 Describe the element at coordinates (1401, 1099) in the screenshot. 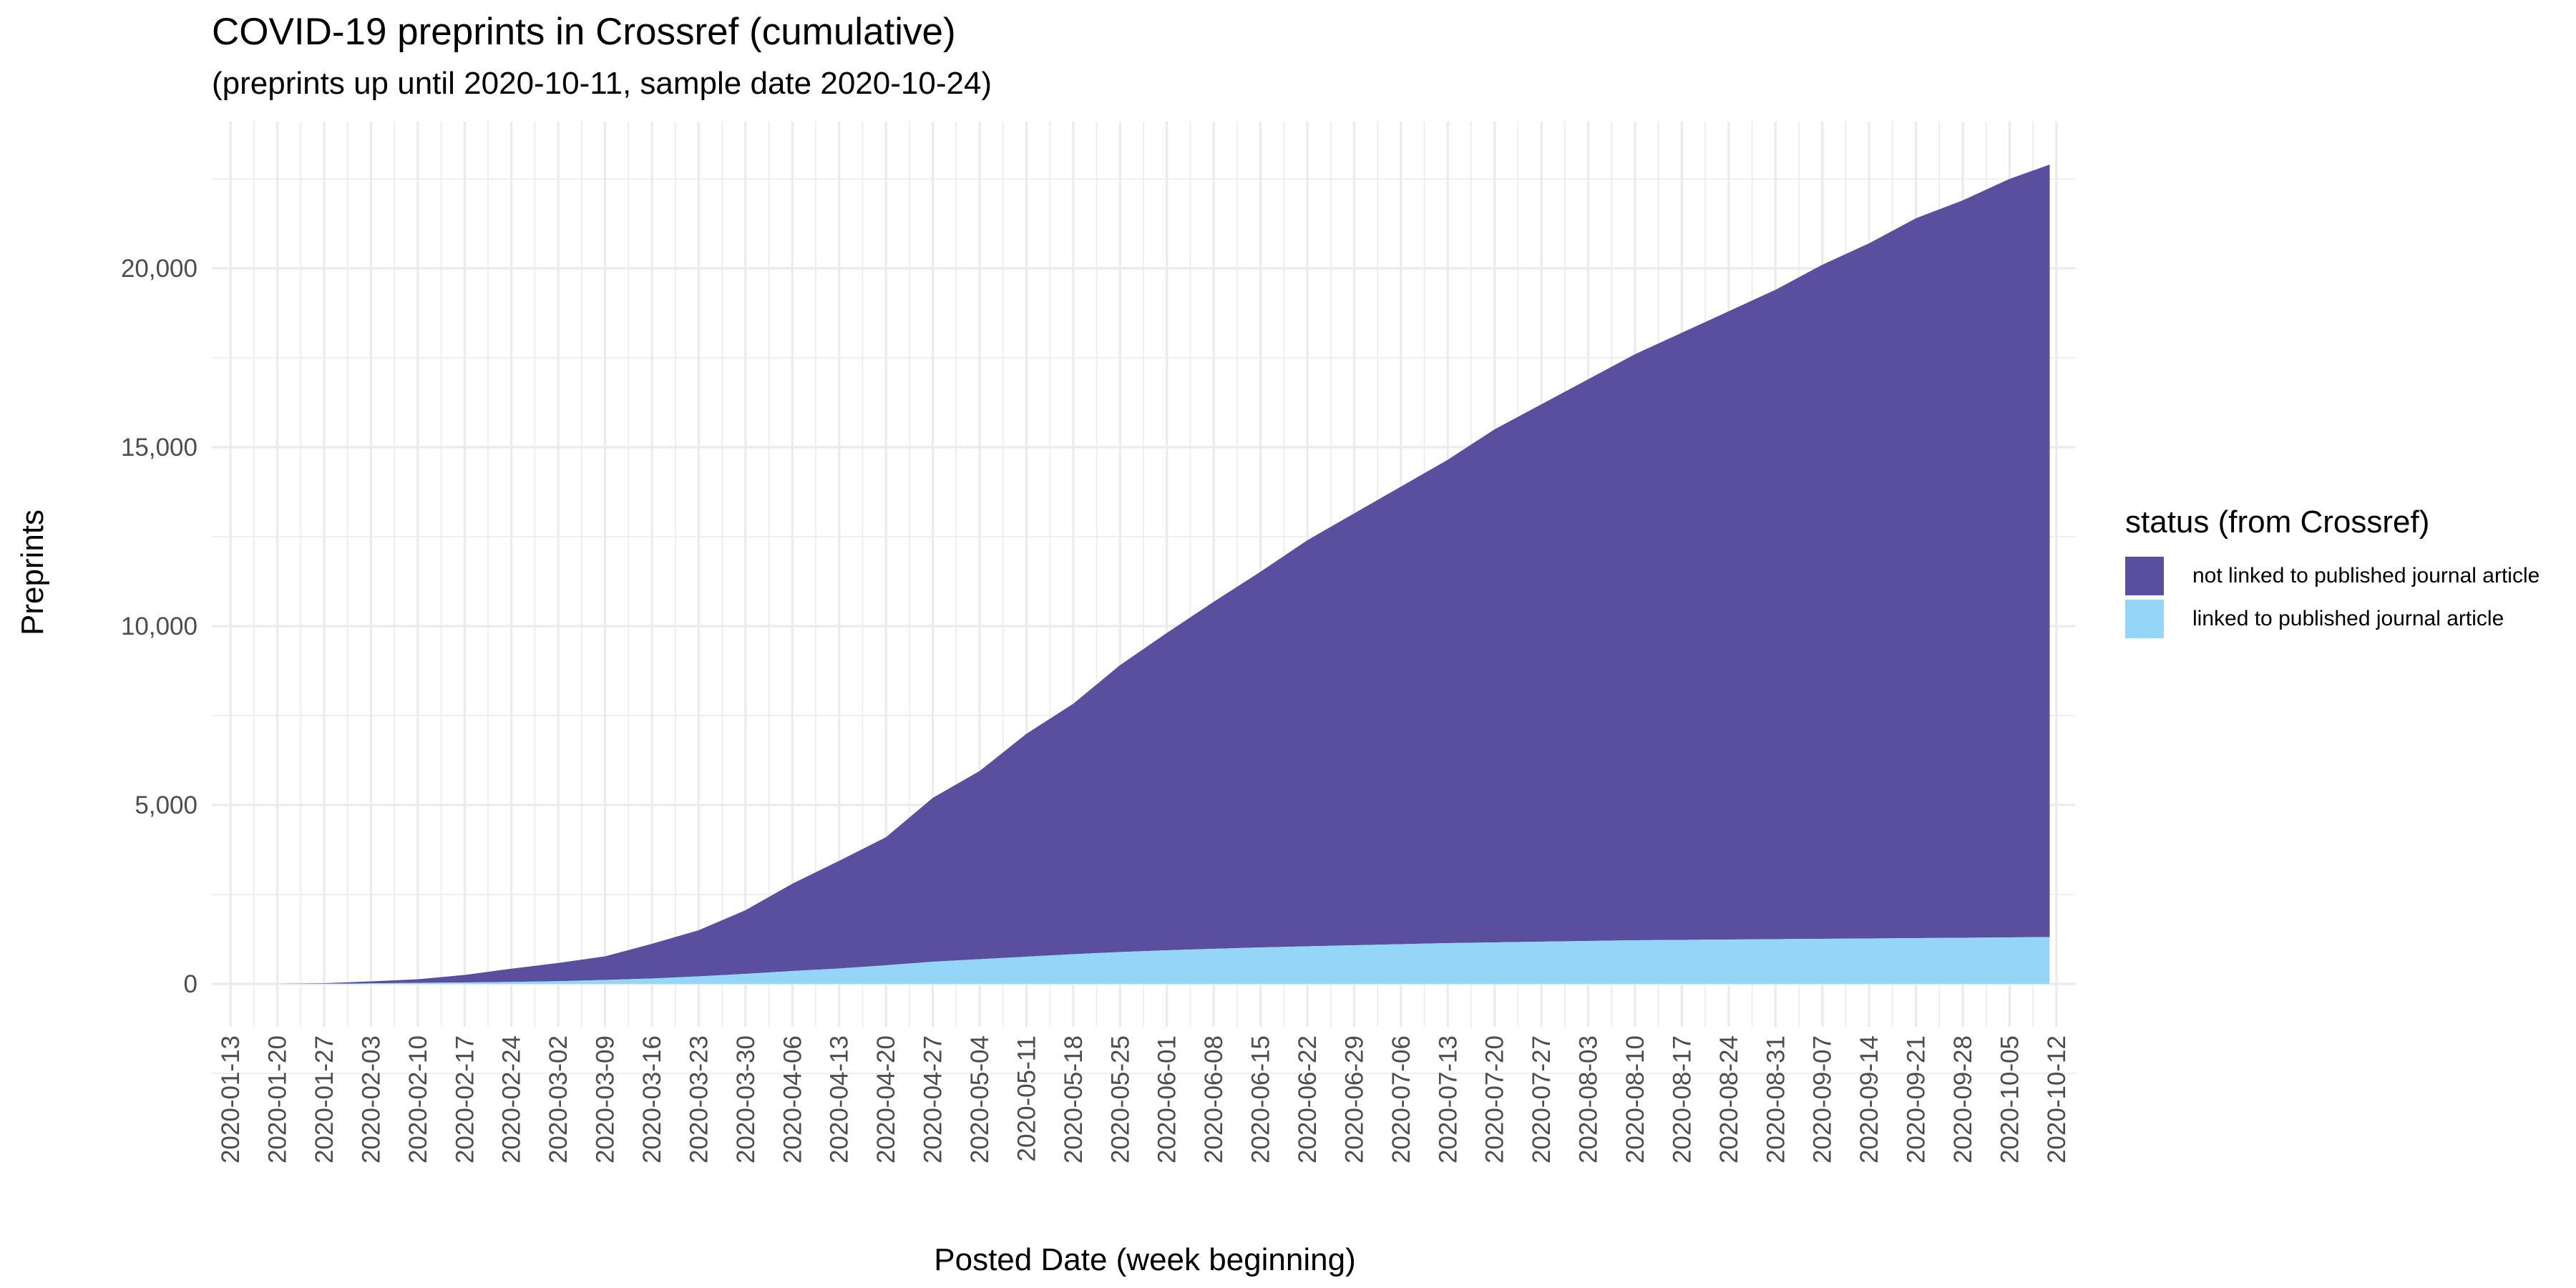

I see `x-tick-label: 2020-07-06` at that location.